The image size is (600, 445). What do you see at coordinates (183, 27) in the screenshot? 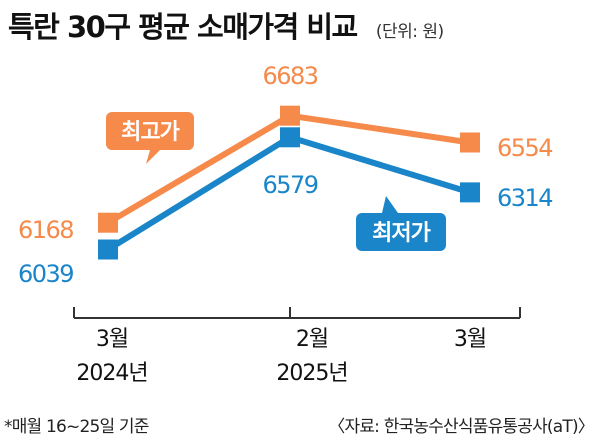
I see `chart-title: 특란 30구 평균 소매가격 비교` at bounding box center [183, 27].